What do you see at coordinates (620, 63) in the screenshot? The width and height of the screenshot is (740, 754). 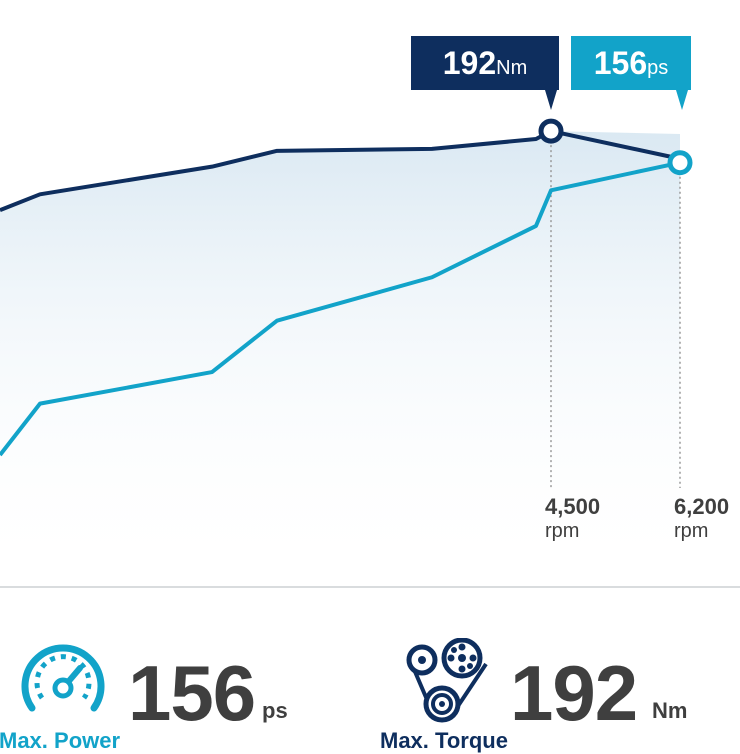 I see `power-callout-value: 156` at bounding box center [620, 63].